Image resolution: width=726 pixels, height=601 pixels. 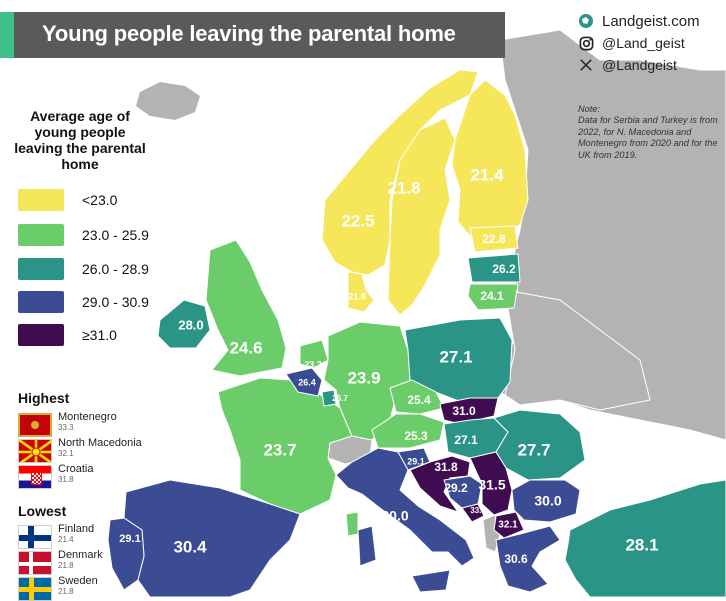 I want to click on italy-region, so click(x=405, y=507).